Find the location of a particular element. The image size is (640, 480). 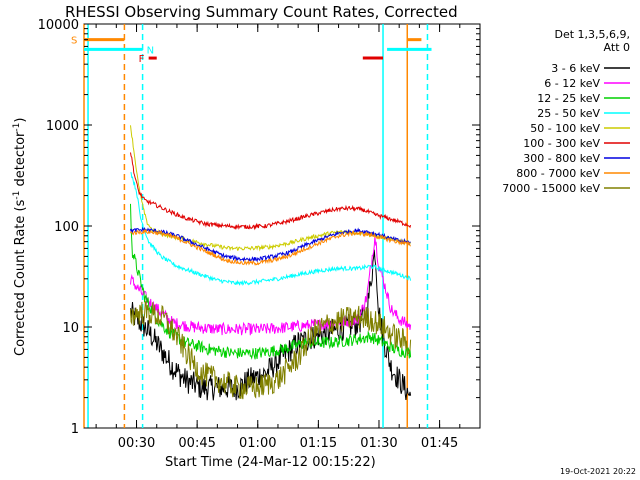

legend-label: 12 - 25 keV is located at coordinates (568, 98).